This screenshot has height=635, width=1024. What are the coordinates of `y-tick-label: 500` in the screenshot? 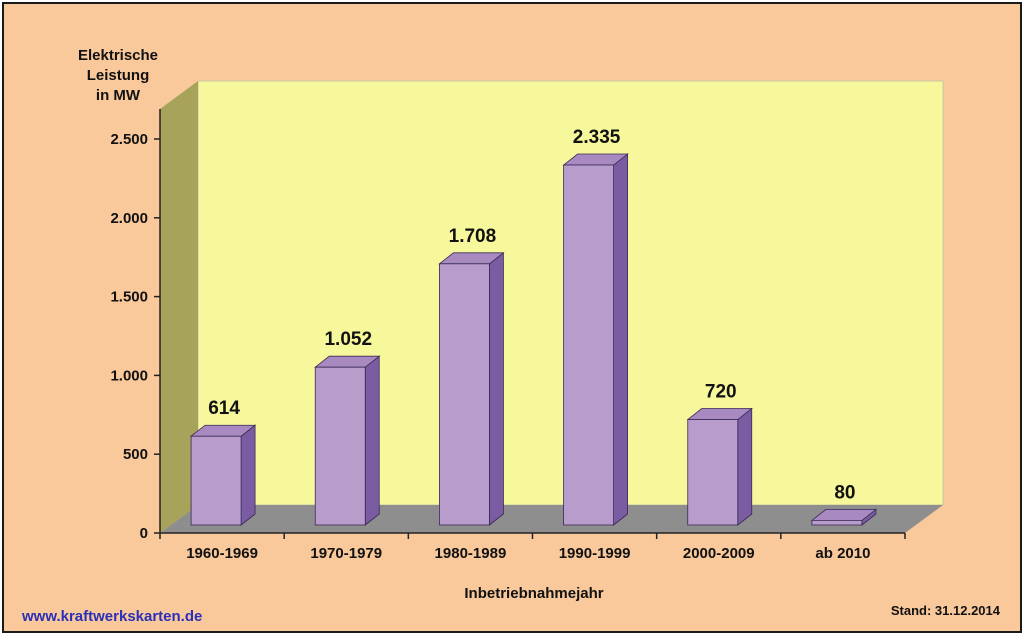 It's located at (135, 454).